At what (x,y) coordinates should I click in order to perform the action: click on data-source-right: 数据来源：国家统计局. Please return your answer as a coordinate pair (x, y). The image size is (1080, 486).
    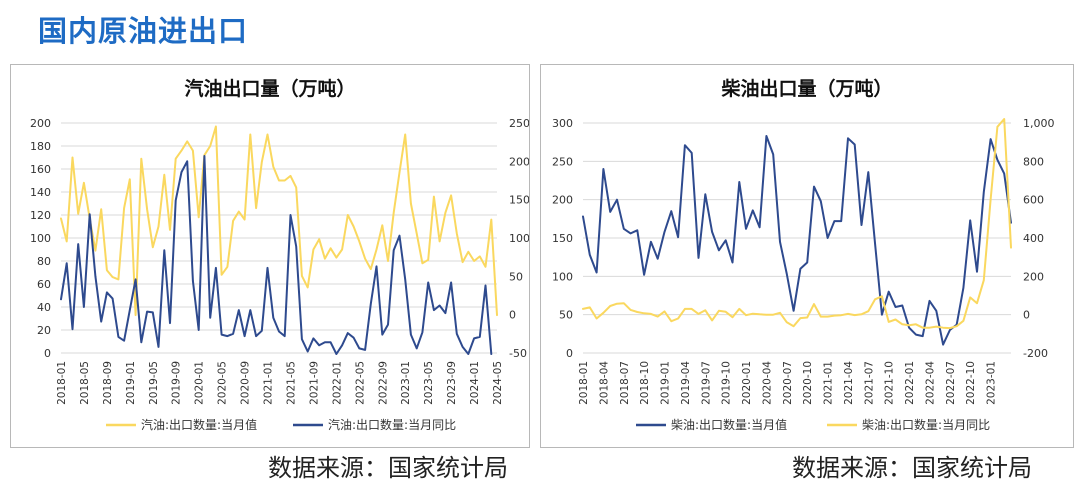
    Looking at the image, I should click on (912, 468).